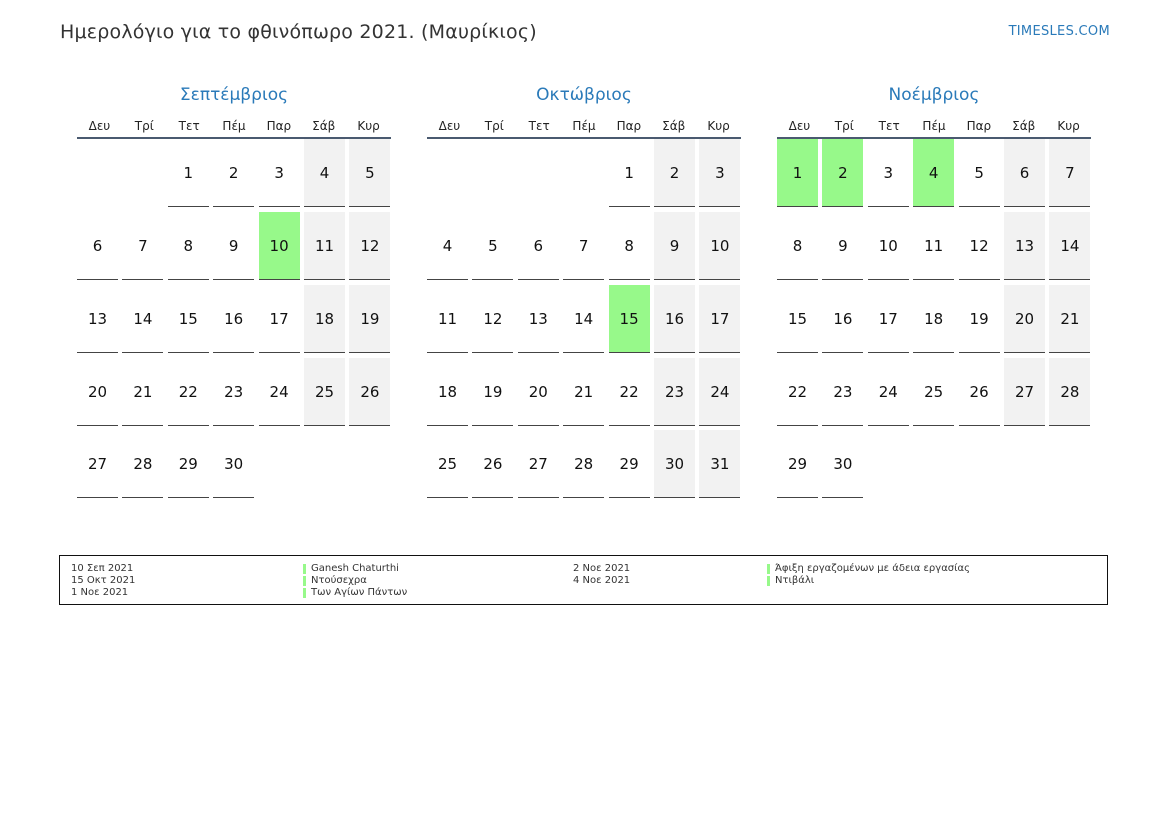 The height and width of the screenshot is (827, 1169). What do you see at coordinates (720, 464) in the screenshot?
I see `day-cell: 31` at bounding box center [720, 464].